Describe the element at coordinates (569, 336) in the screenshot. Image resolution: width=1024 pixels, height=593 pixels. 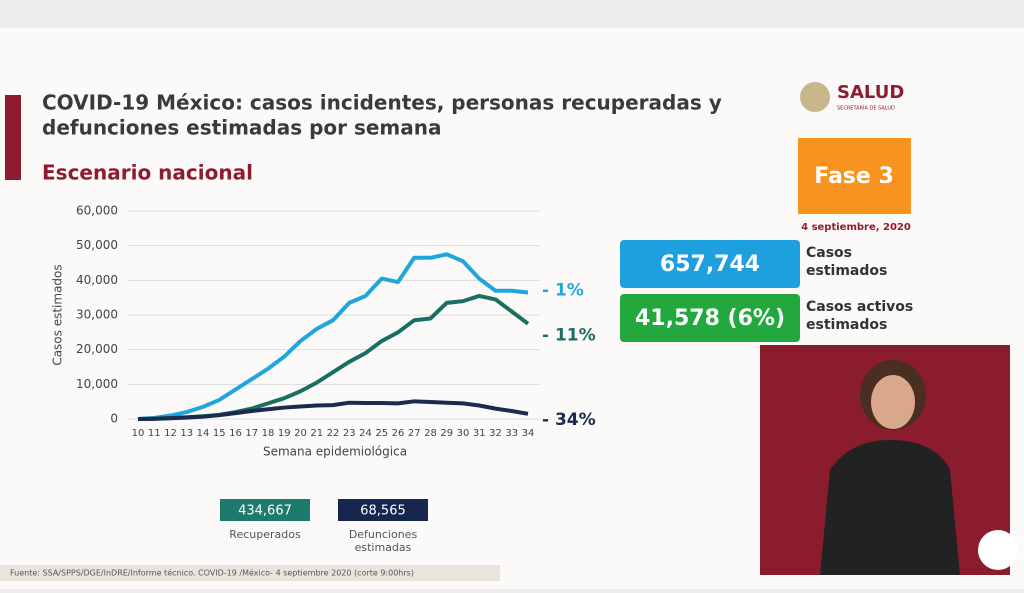
I see `series-end-label: - 11%` at that location.